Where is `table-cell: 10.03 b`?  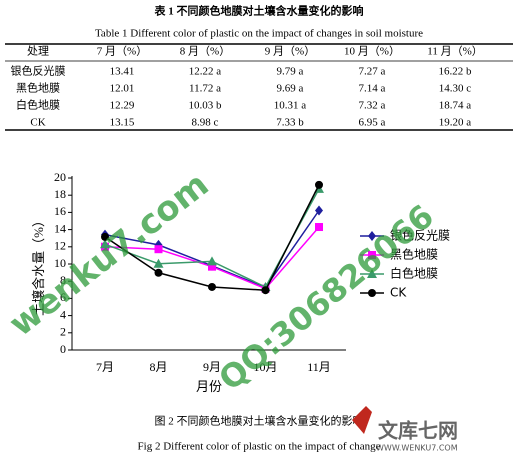
table-cell: 10.03 b is located at coordinates (206, 106).